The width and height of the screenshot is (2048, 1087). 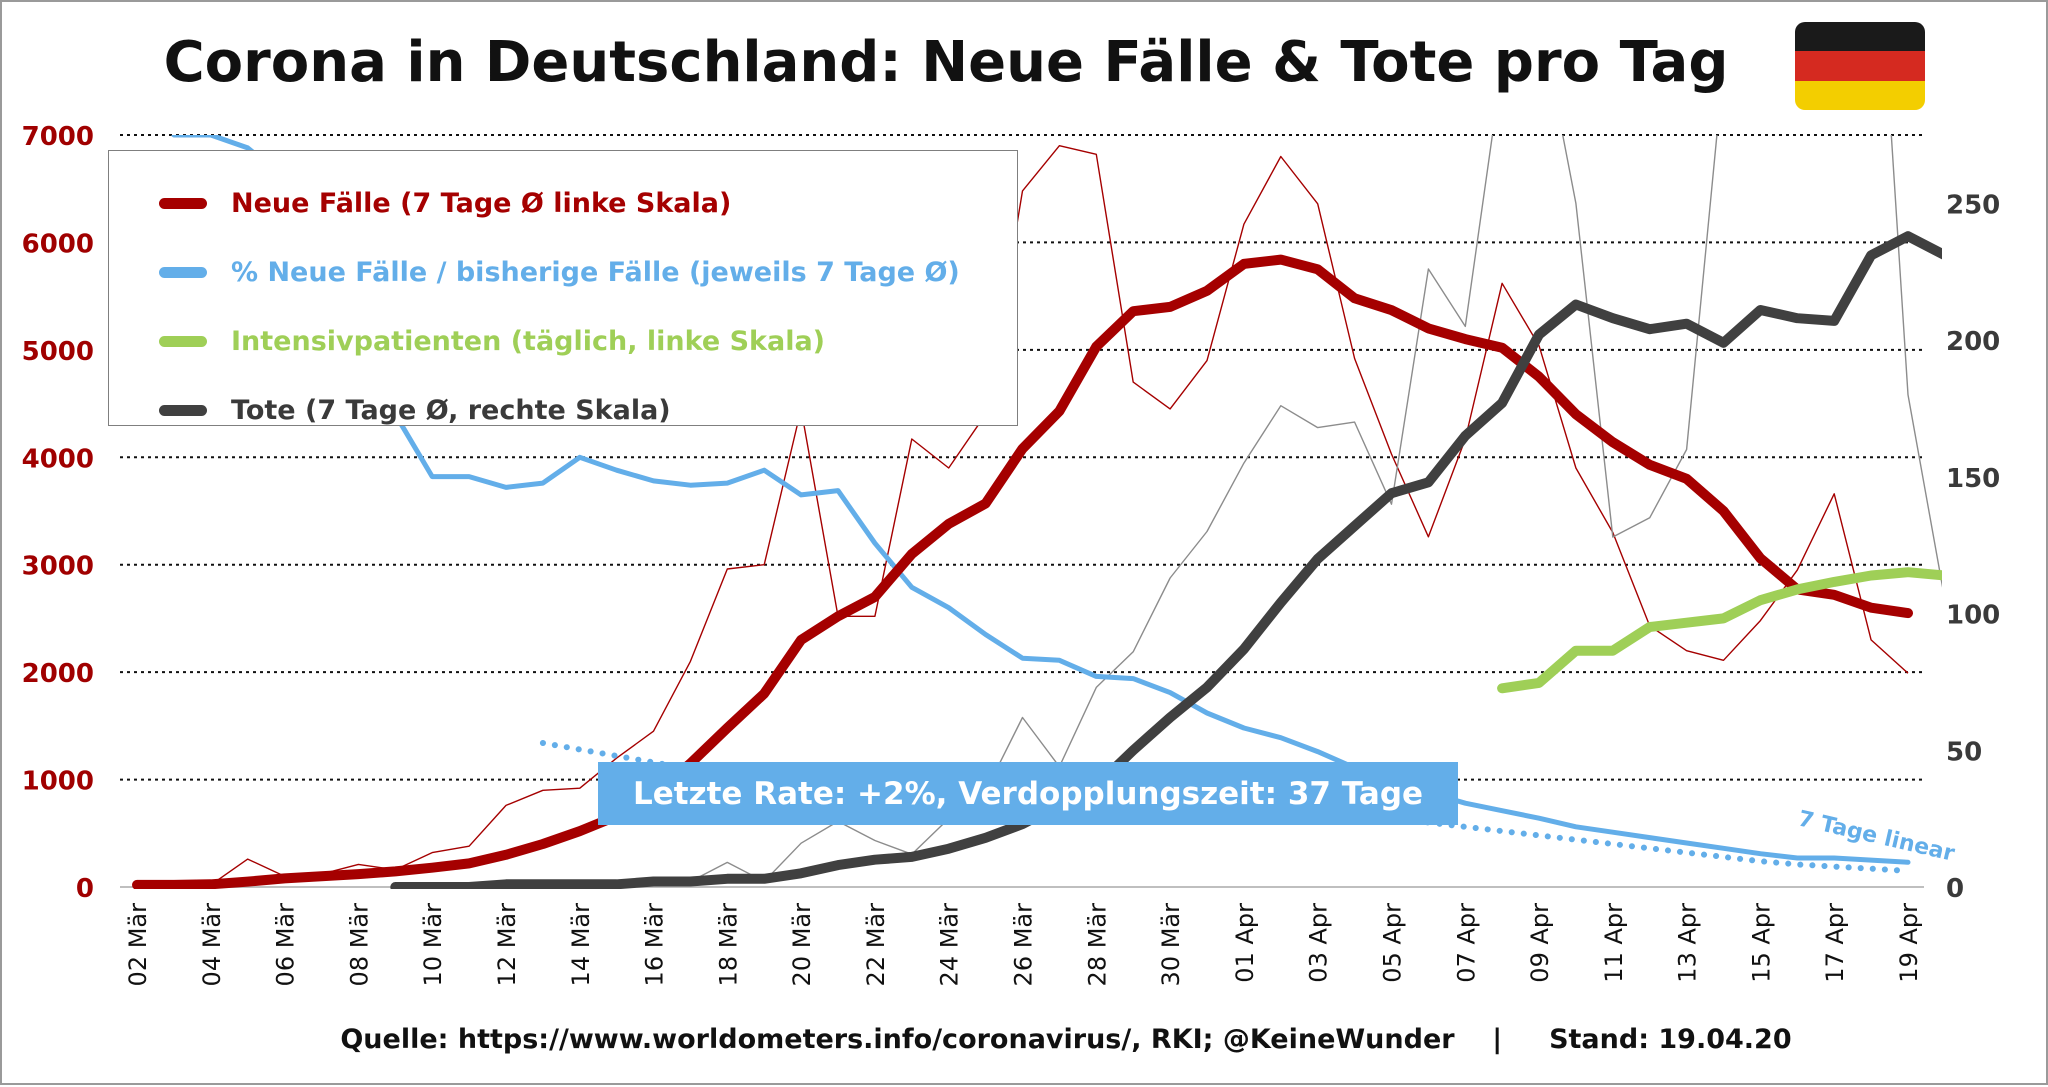 What do you see at coordinates (1670, 1039) in the screenshot?
I see `footer-stand: Stand: 19.04.20` at bounding box center [1670, 1039].